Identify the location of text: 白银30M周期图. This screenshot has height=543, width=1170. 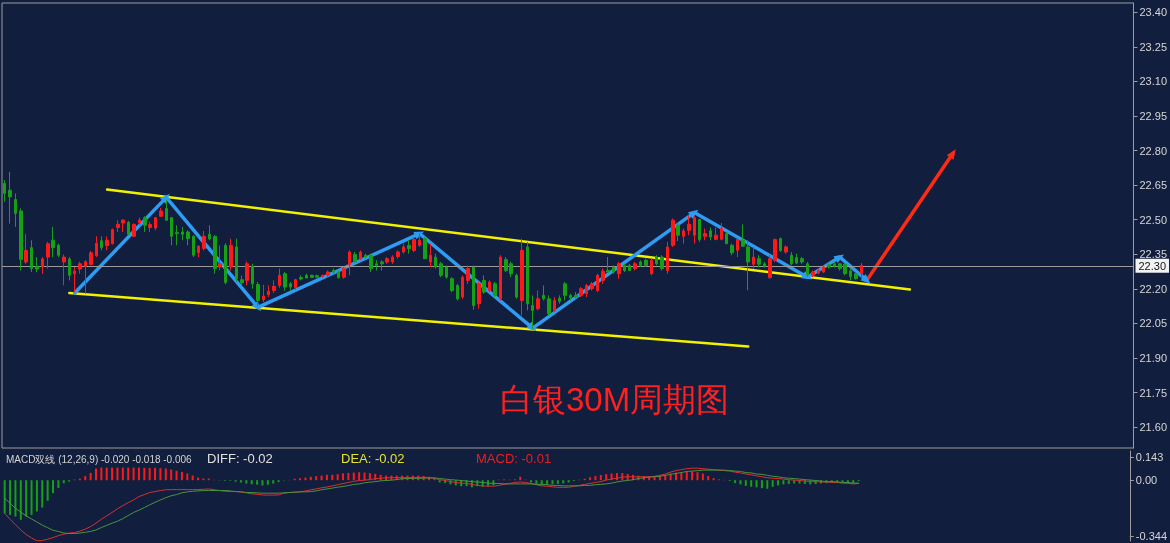
(615, 399).